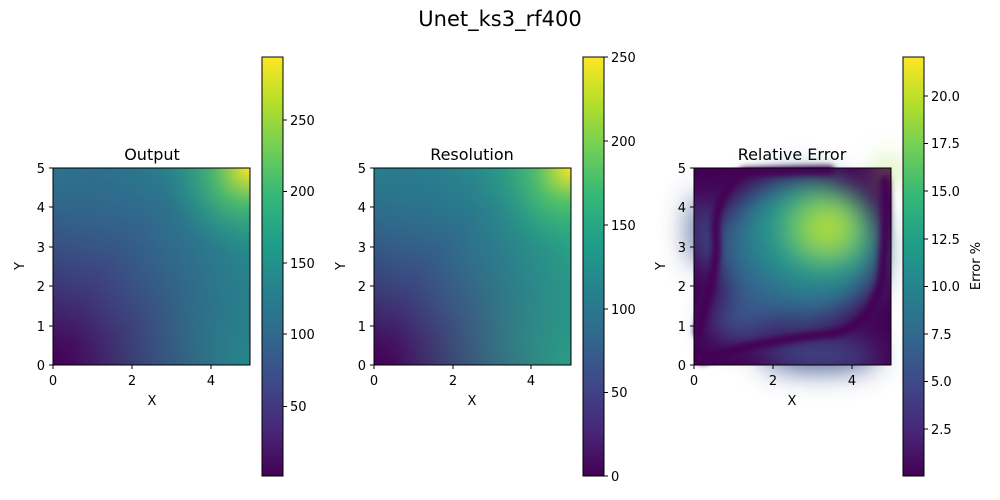  Describe the element at coordinates (623, 142) in the screenshot. I see `panel-resolution-colorbar-tick: 200` at that location.